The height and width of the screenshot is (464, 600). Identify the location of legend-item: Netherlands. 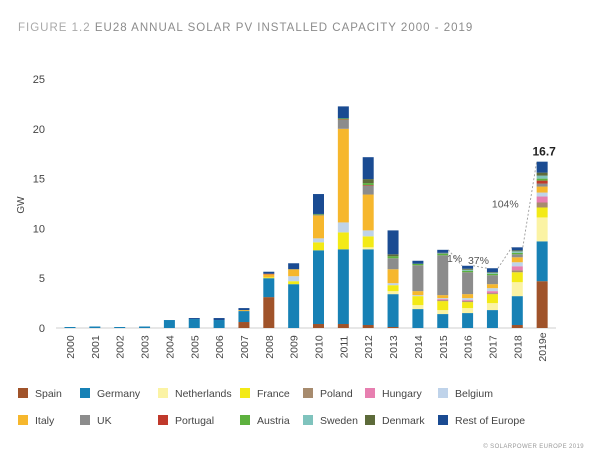
(195, 394).